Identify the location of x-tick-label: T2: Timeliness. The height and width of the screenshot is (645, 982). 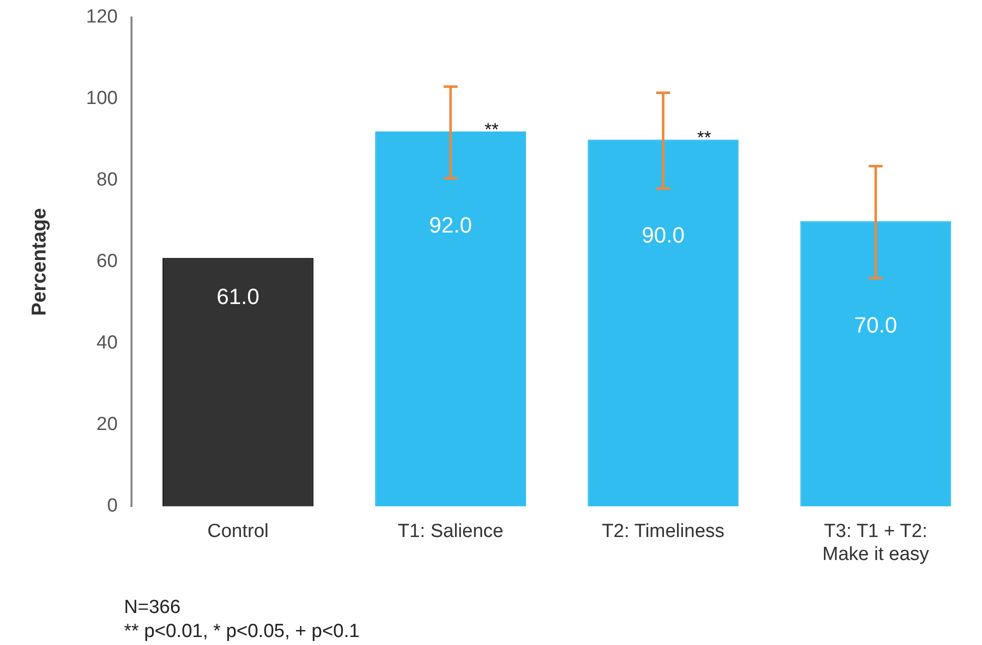
(663, 531).